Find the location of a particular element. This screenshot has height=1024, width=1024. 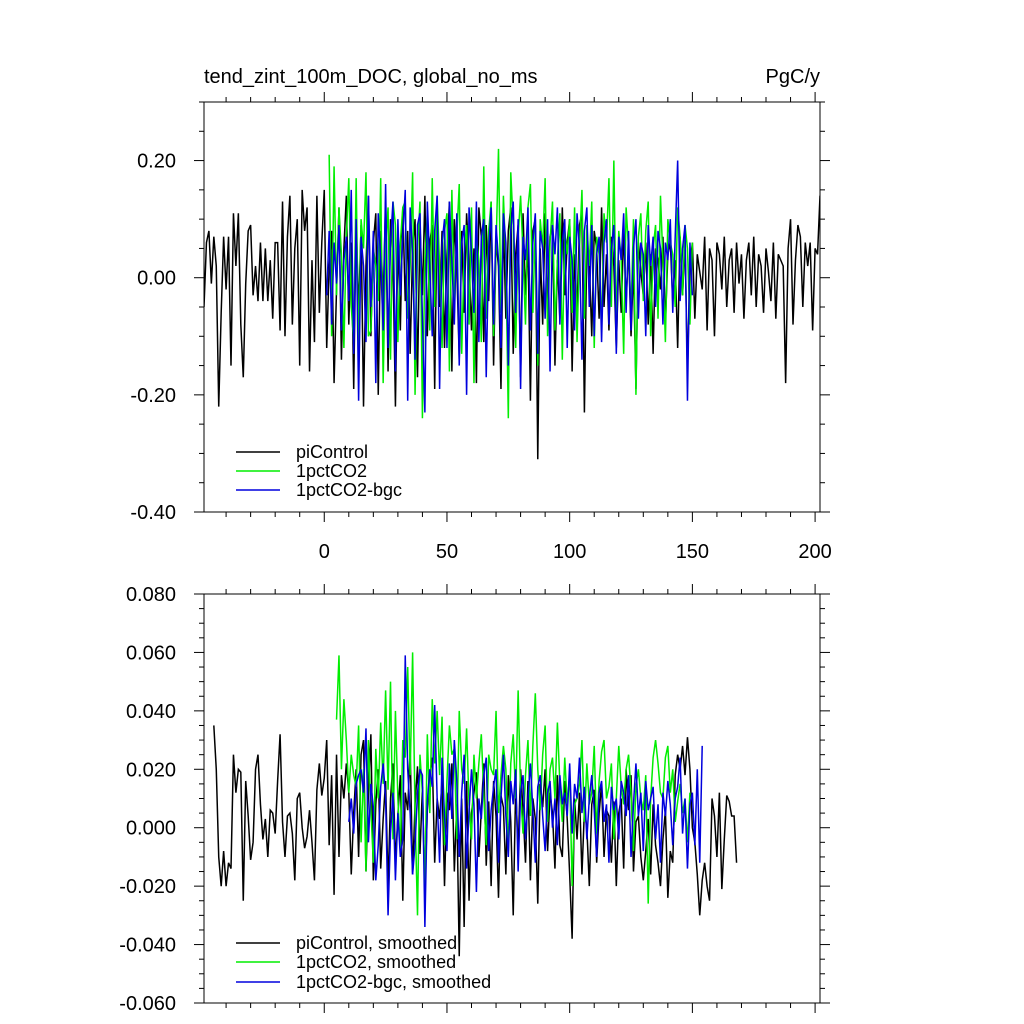

top-y-tick-label: -0.40 is located at coordinates (153, 513).